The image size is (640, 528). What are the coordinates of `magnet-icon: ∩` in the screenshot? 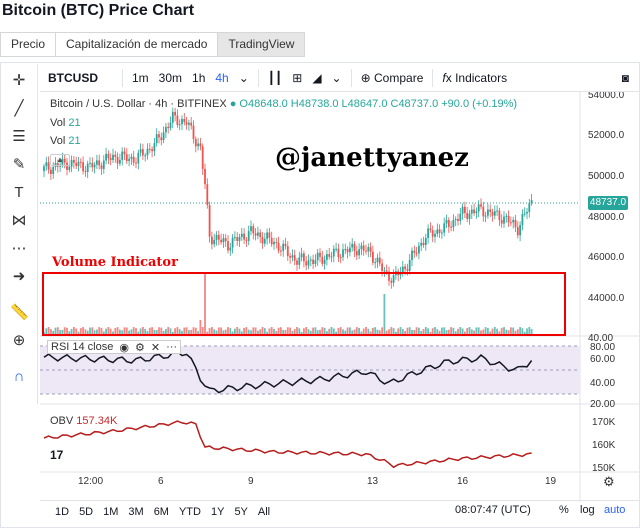 It's located at (19, 376).